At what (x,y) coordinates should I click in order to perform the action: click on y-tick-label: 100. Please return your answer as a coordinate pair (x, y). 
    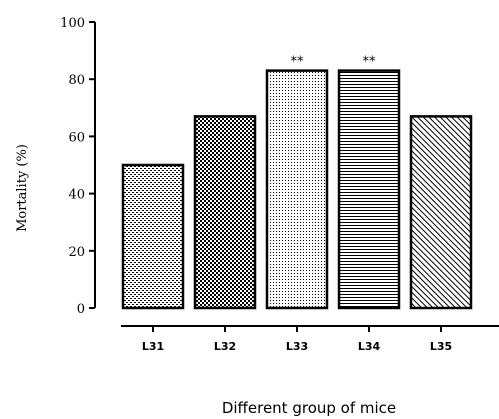
    Looking at the image, I should click on (72, 23).